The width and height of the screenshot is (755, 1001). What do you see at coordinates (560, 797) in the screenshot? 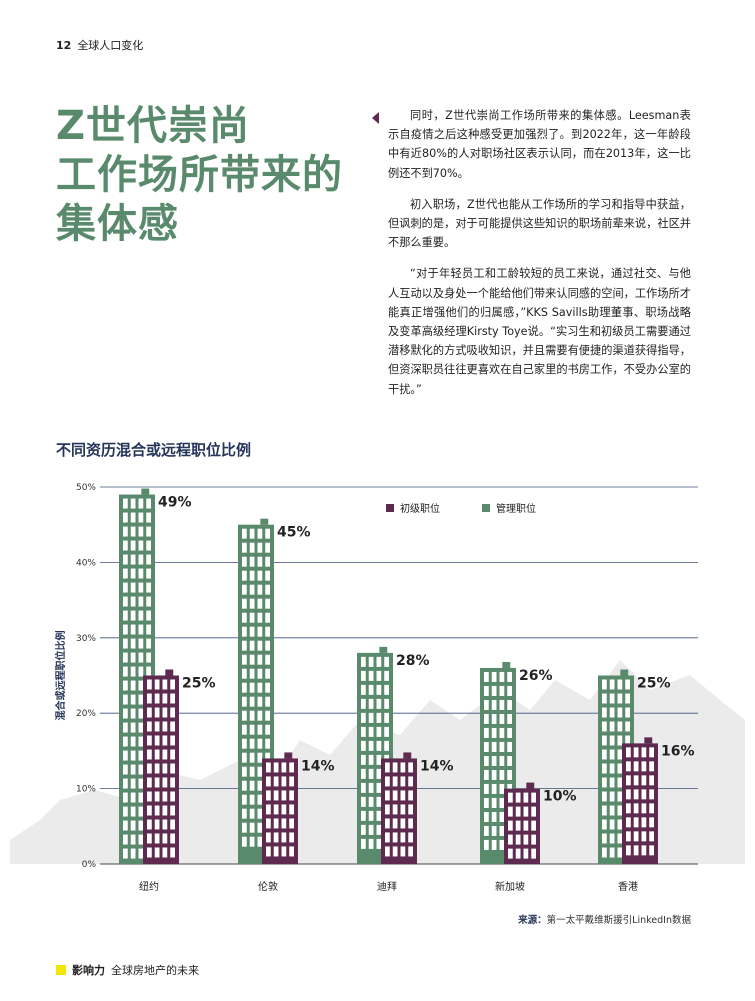
I see `data-label-junior: 10%` at bounding box center [560, 797].